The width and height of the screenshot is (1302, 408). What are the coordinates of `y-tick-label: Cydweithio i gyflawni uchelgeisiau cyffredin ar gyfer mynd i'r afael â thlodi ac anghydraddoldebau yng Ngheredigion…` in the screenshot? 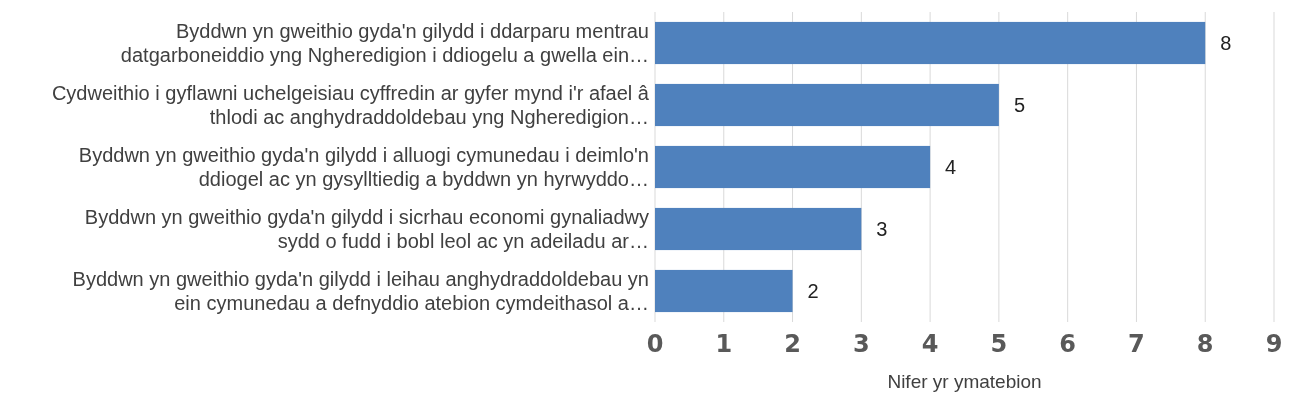 It's located at (350, 105).